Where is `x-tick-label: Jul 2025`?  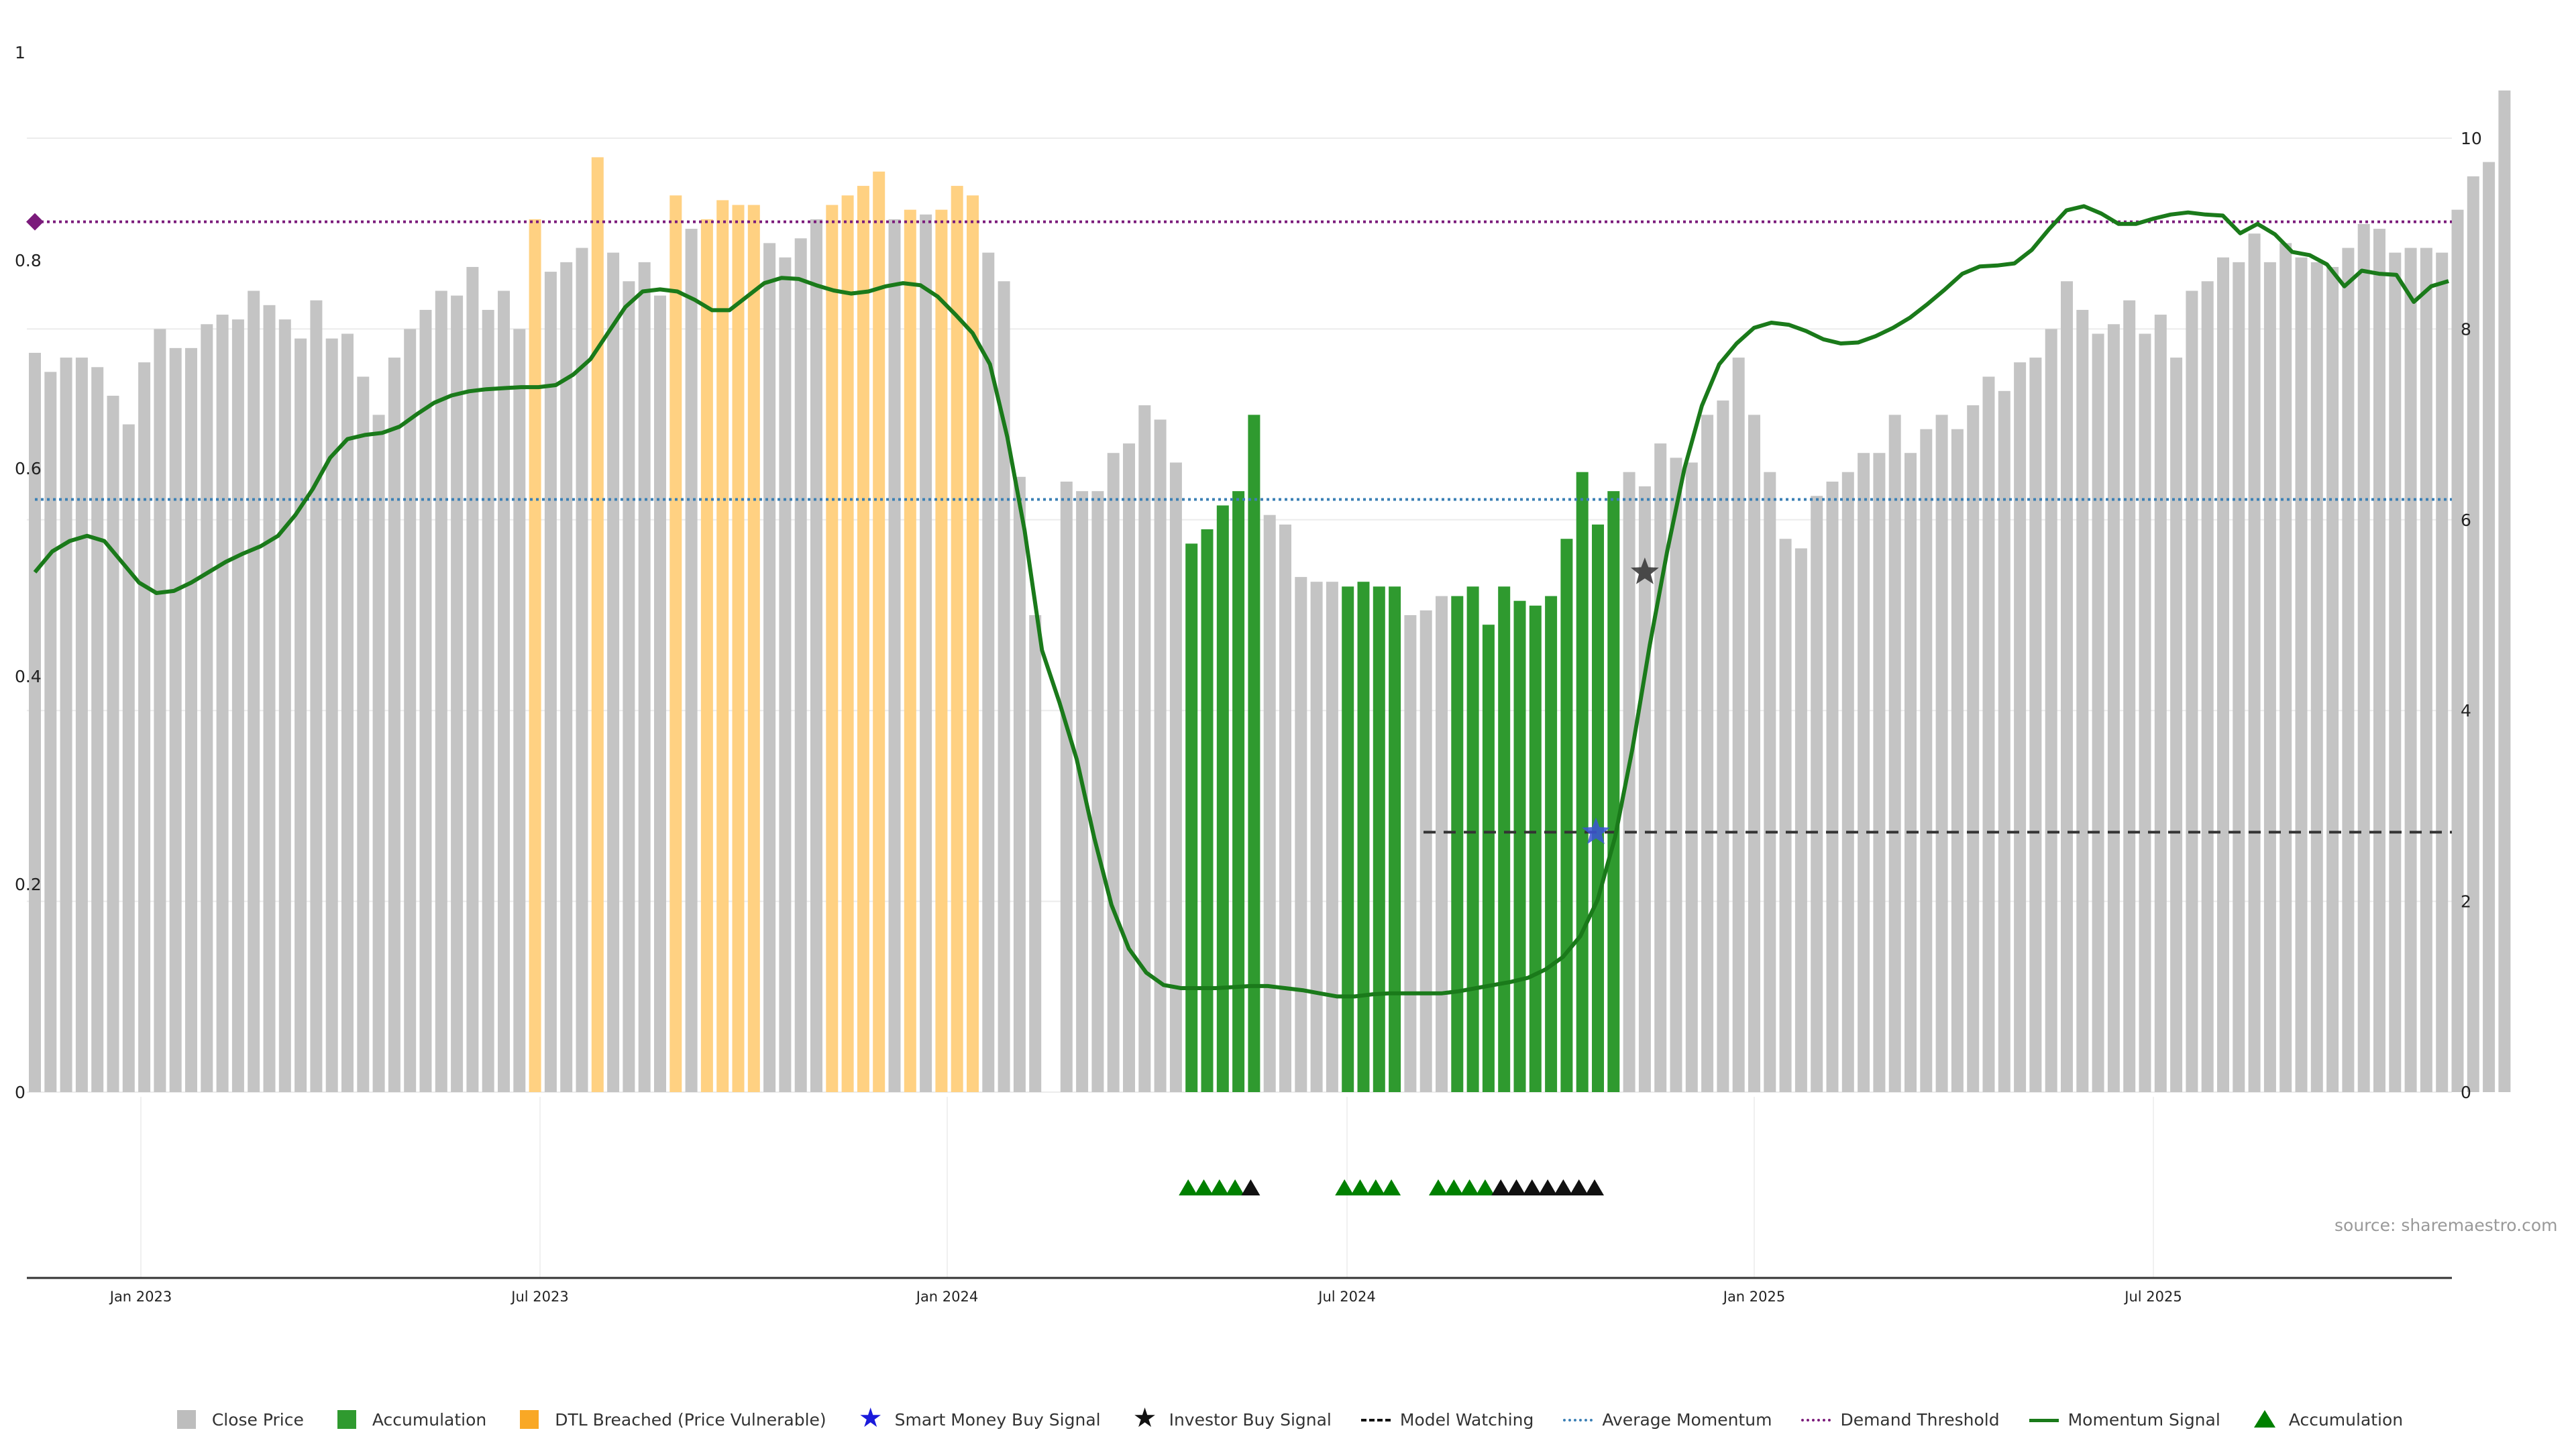
x-tick-label: Jul 2025 is located at coordinates (2152, 1297).